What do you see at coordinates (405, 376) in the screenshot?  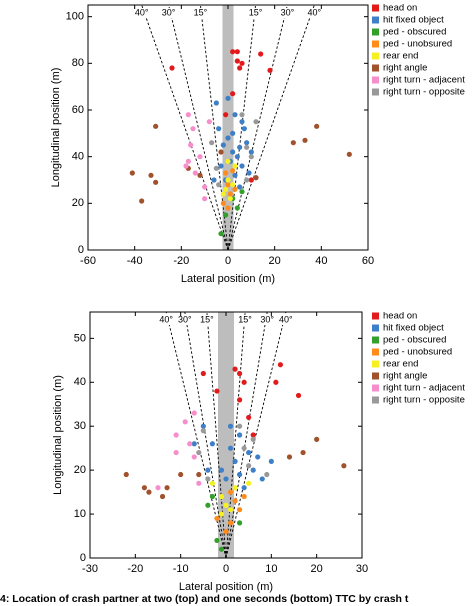 I see `legend-label: right angle` at bounding box center [405, 376].